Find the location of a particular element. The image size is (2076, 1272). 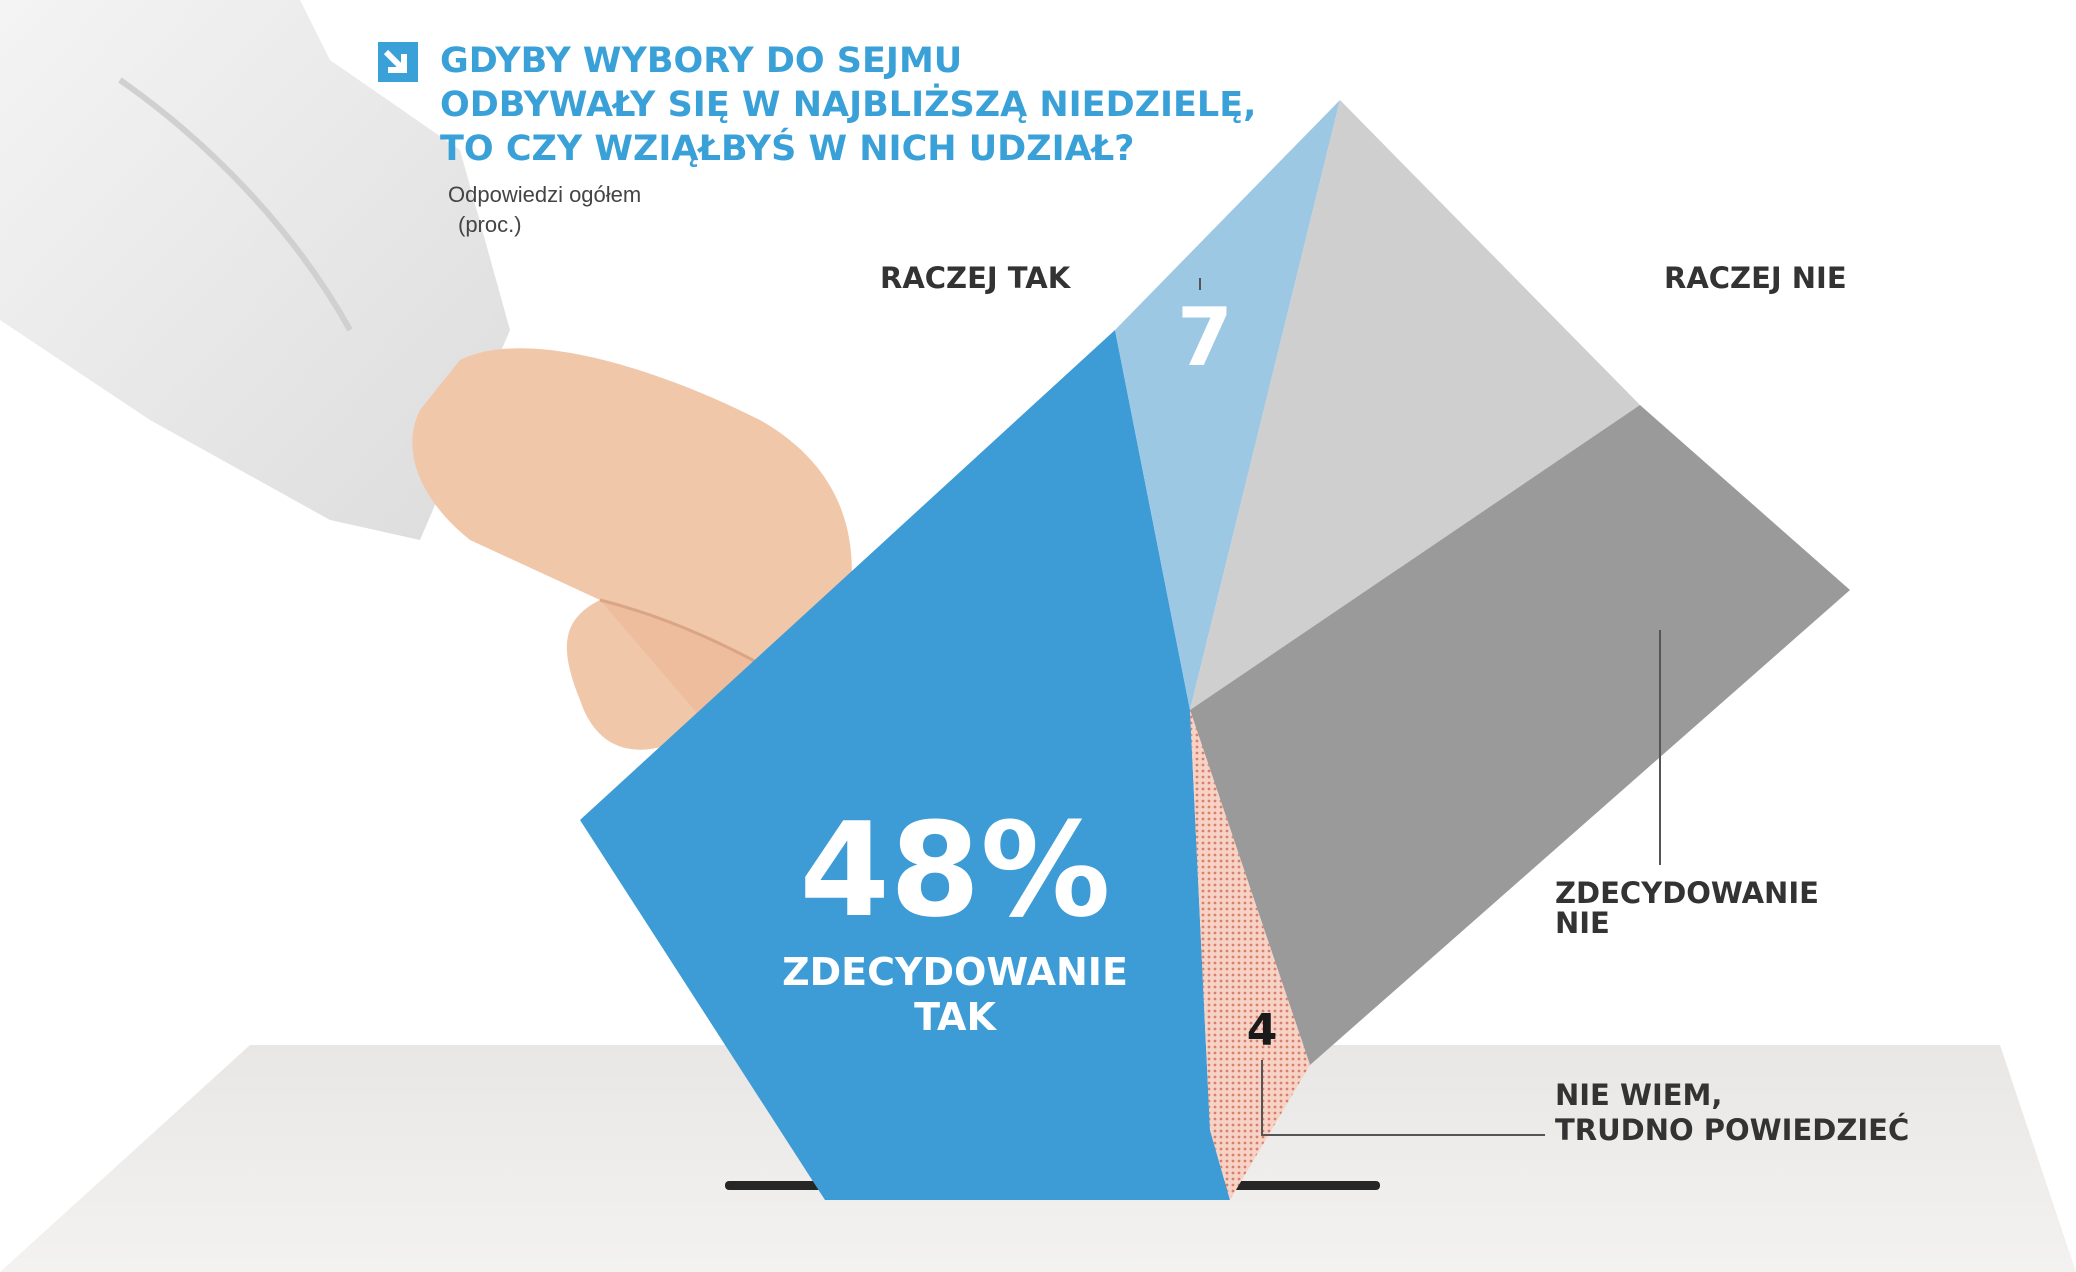

slice-nie-wiem is located at coordinates (1250, 955).